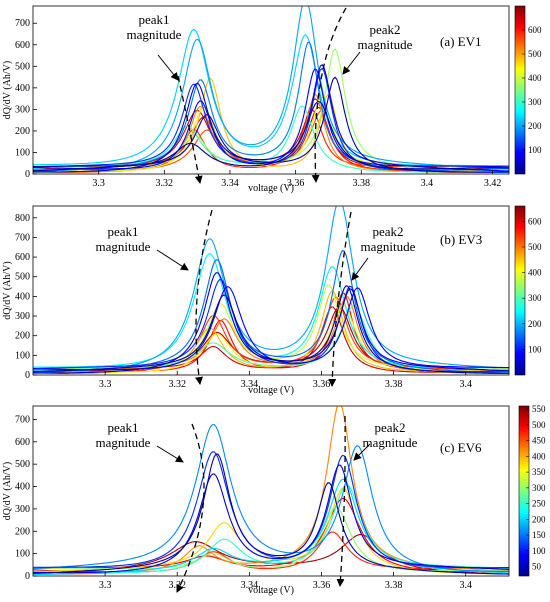 Image resolution: width=550 pixels, height=602 pixels. Describe the element at coordinates (539, 488) in the screenshot. I see `colorbar-tick-label: 300` at that location.